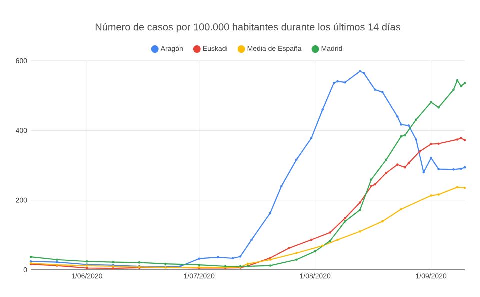 The height and width of the screenshot is (297, 480). Describe the element at coordinates (248, 28) in the screenshot. I see `chart-title: Número de casos por 100.000 habitantes durante los últimos 14 días` at that location.